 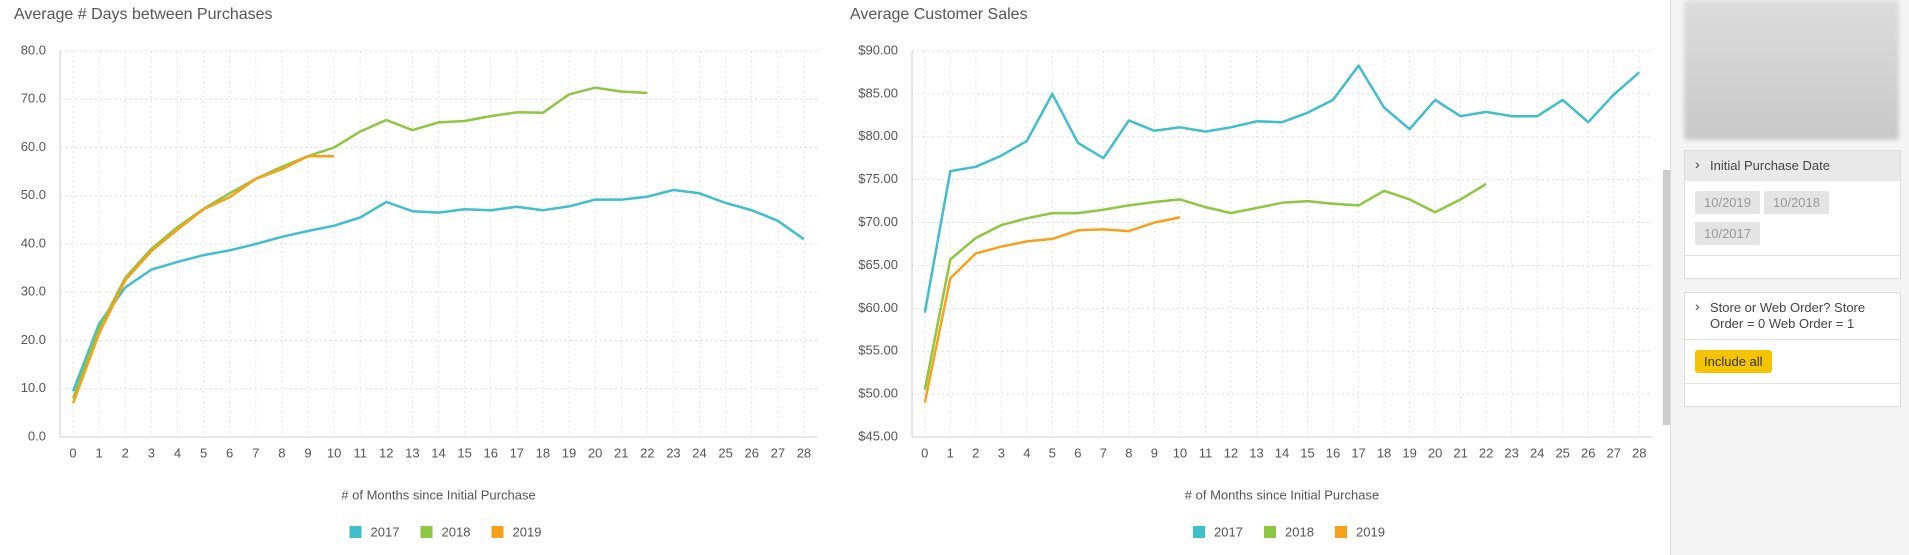 What do you see at coordinates (878, 264) in the screenshot?
I see `y-tick-label: $65.00` at bounding box center [878, 264].